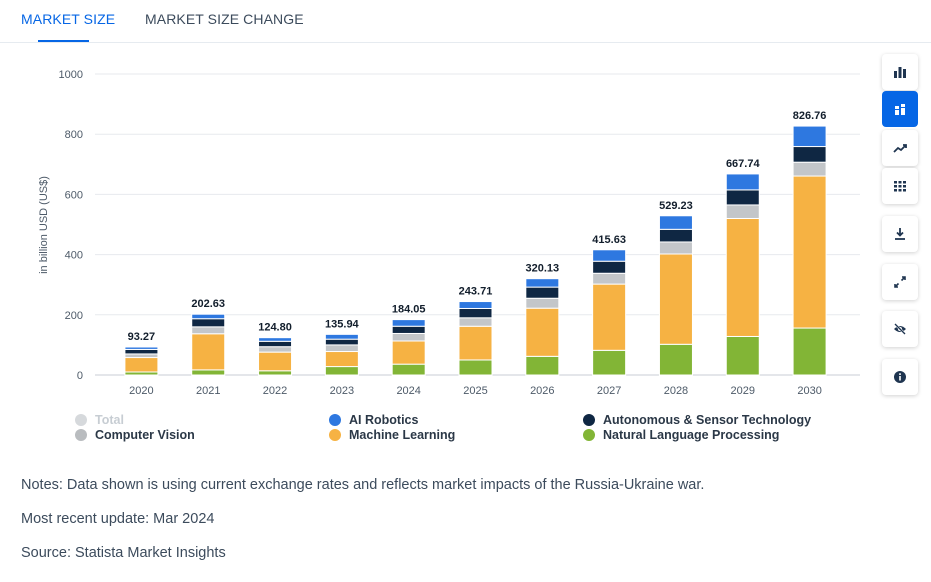  What do you see at coordinates (900, 109) in the screenshot?
I see `stacked-bar-button` at bounding box center [900, 109].